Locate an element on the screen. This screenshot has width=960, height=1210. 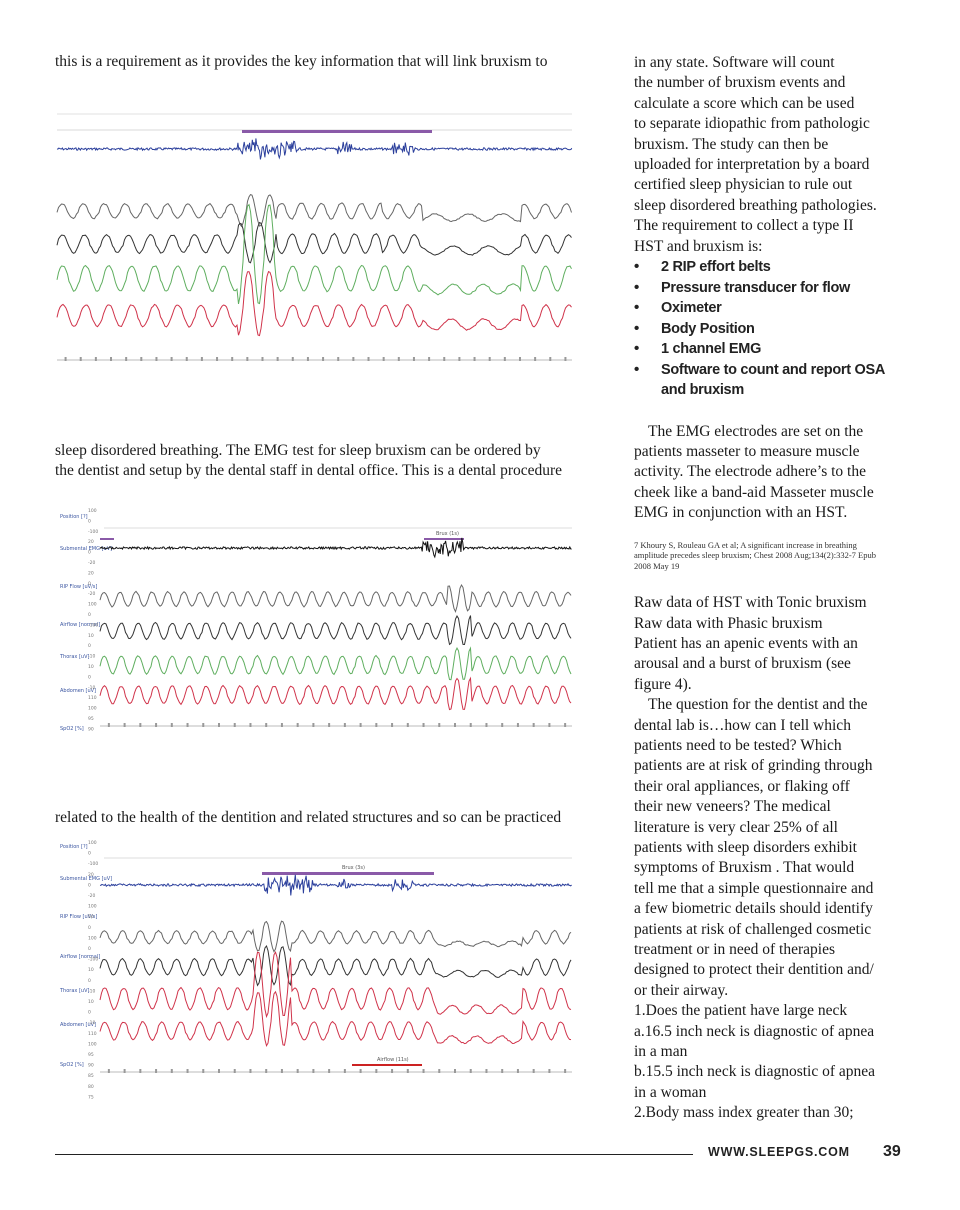
text-line: 2.Body mass index greater than 30; is located at coordinates (744, 1113).